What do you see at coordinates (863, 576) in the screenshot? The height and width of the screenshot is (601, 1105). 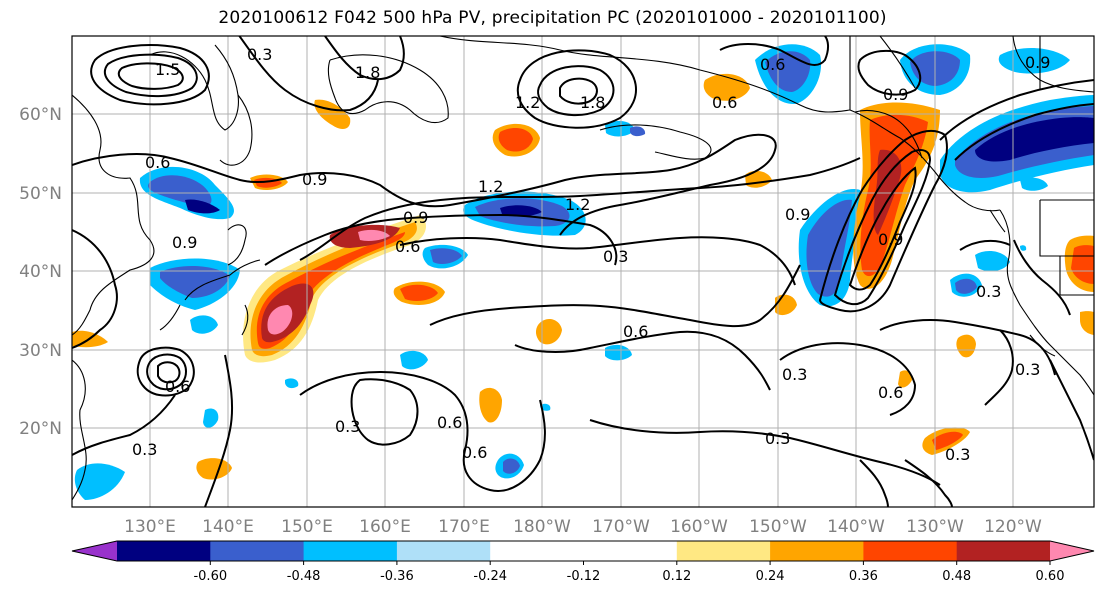 I see `colorbar-tick-label: 0.36` at bounding box center [863, 576].